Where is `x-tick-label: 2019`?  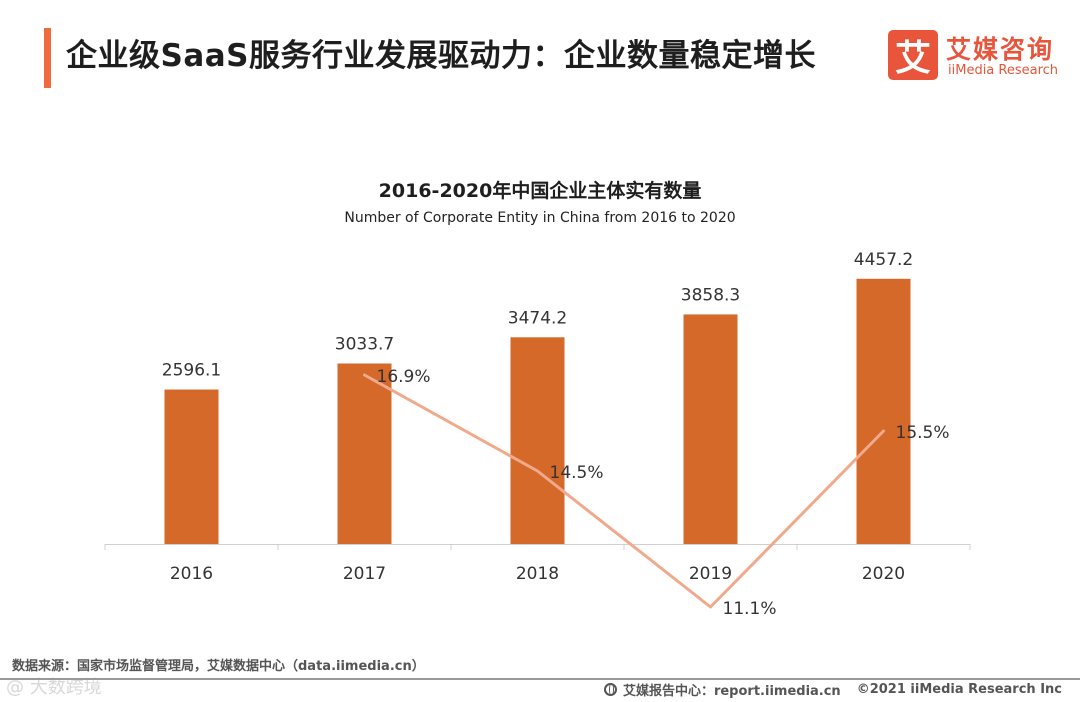
x-tick-label: 2019 is located at coordinates (710, 574).